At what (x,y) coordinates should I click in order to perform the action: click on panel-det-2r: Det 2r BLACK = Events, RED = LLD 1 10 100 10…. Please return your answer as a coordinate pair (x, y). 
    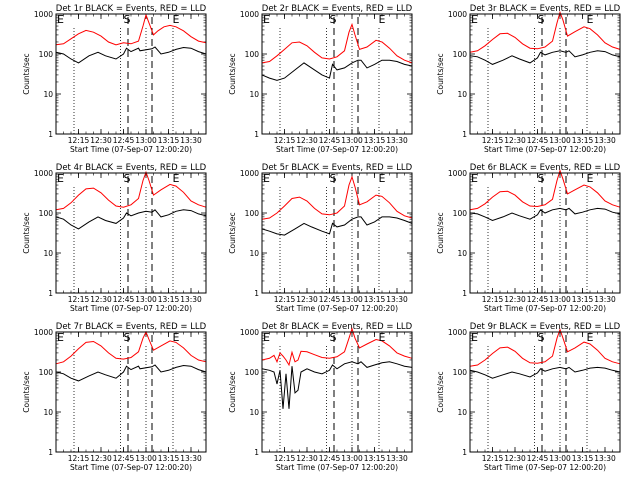
    Looking at the image, I should click on (320, 79).